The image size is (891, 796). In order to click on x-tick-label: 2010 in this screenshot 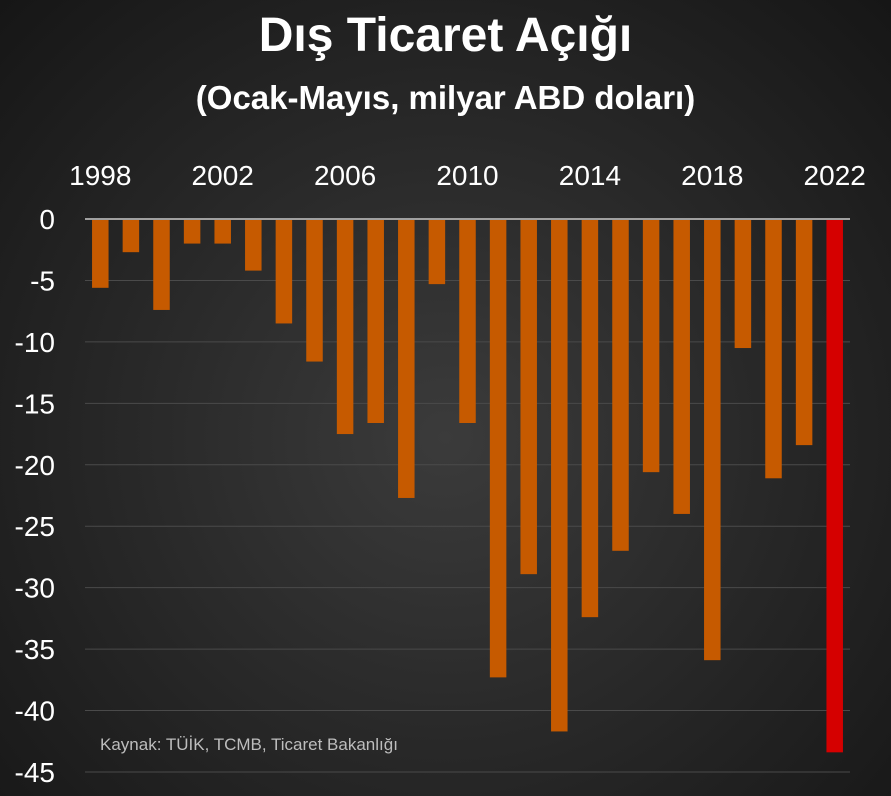, I will do `click(467, 175)`.